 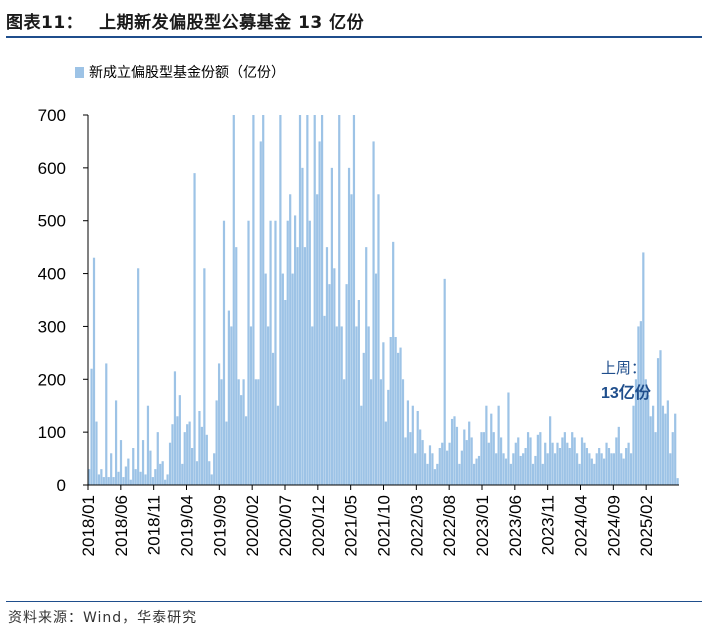 I want to click on figure-label: 图表11：, so click(x=45, y=23).